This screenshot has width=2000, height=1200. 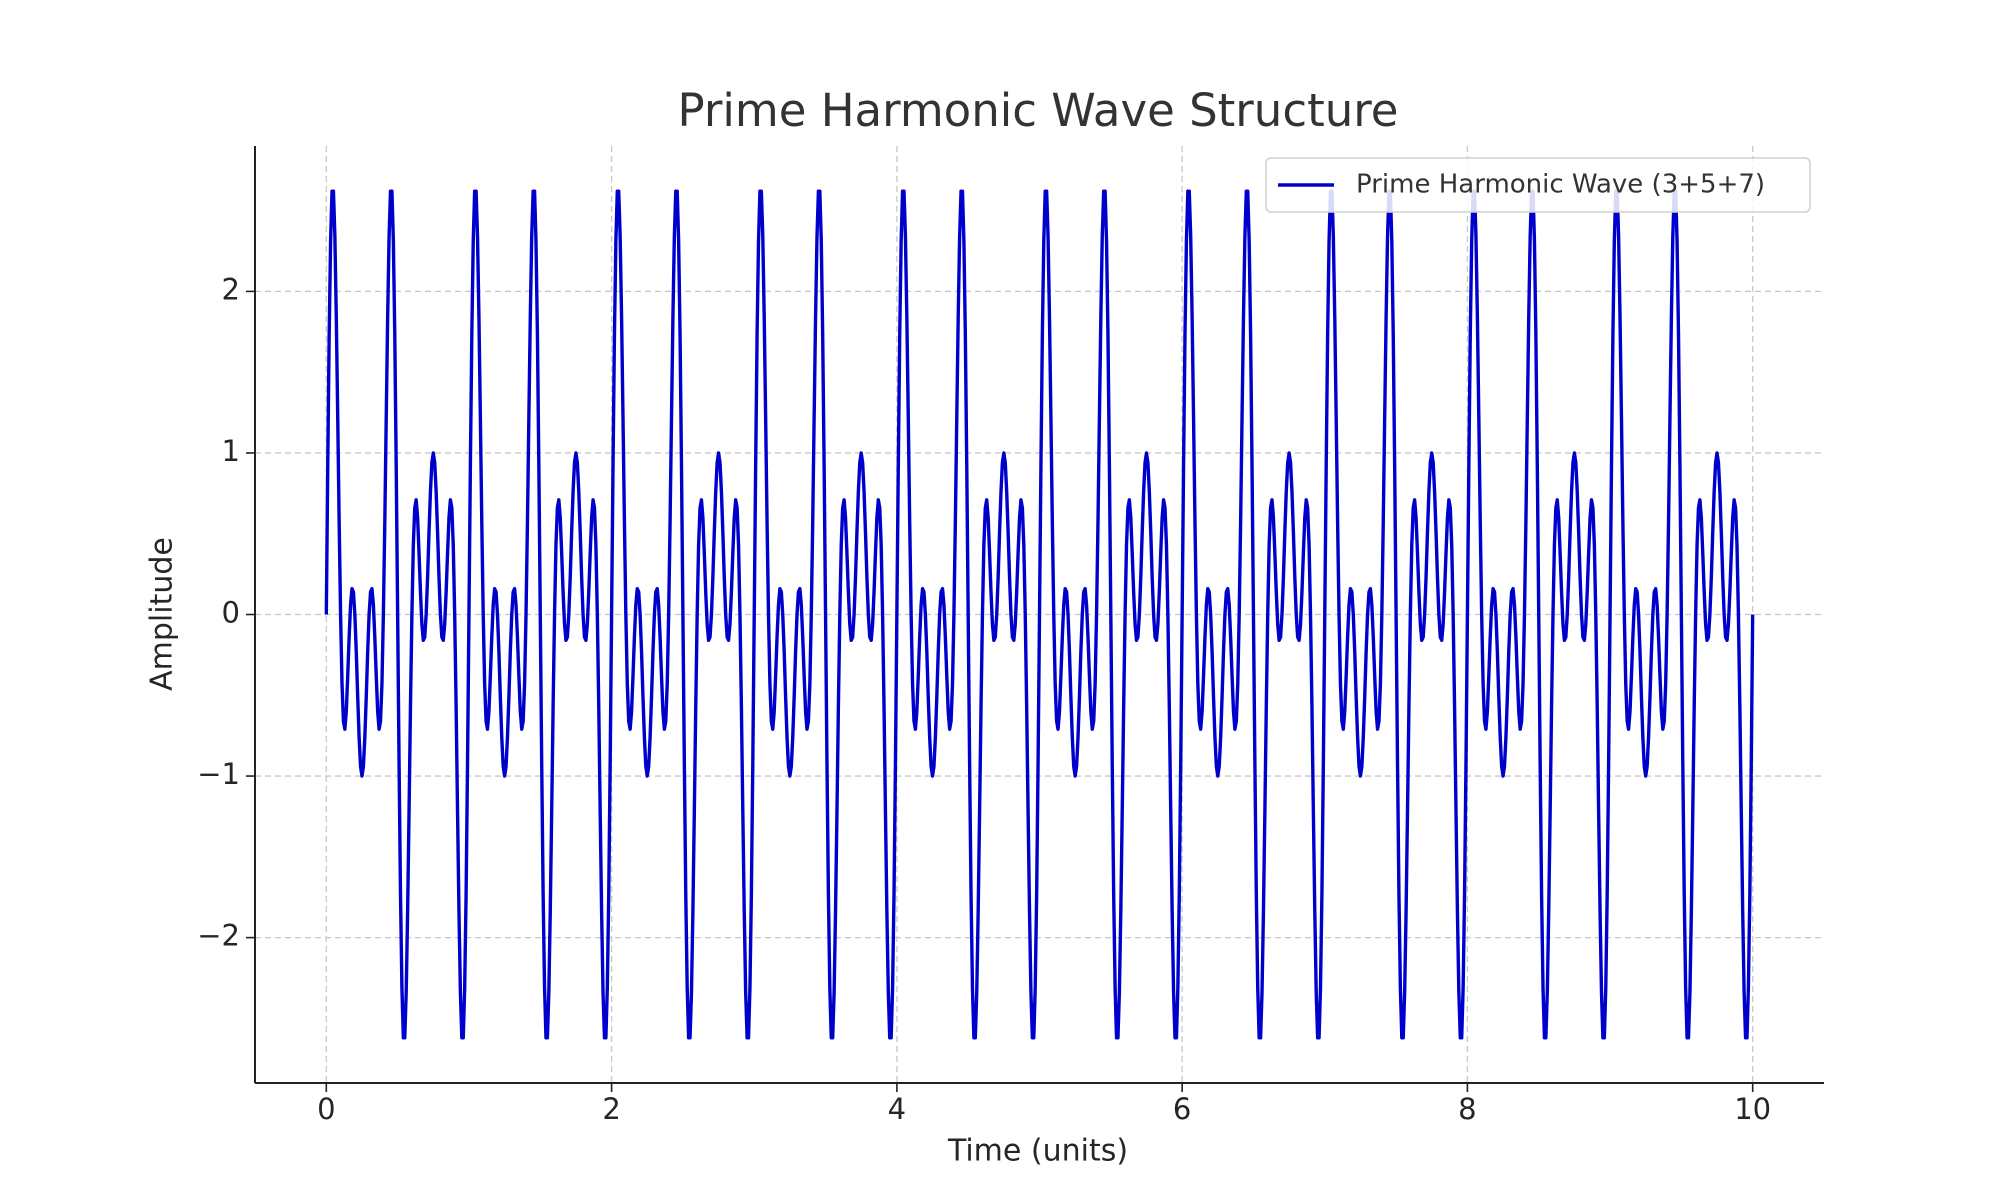 What do you see at coordinates (162, 614) in the screenshot?
I see `y-axis-label: Amplitude` at bounding box center [162, 614].